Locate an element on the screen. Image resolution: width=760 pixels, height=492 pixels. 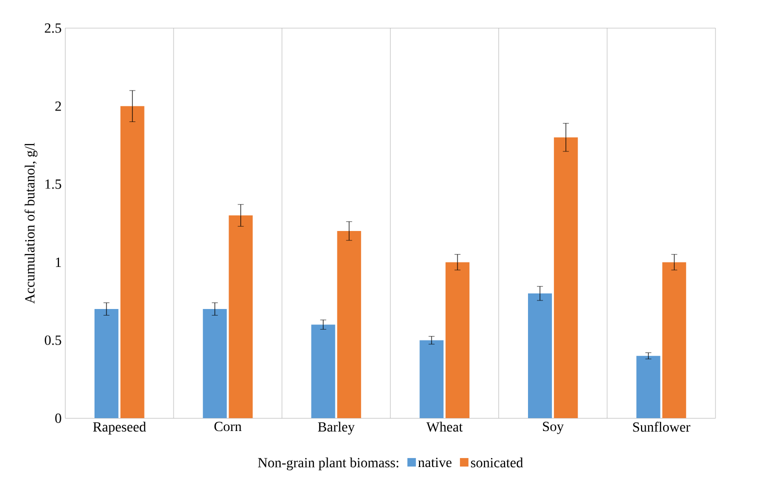
y-tick-label: 2 is located at coordinates (58, 106).